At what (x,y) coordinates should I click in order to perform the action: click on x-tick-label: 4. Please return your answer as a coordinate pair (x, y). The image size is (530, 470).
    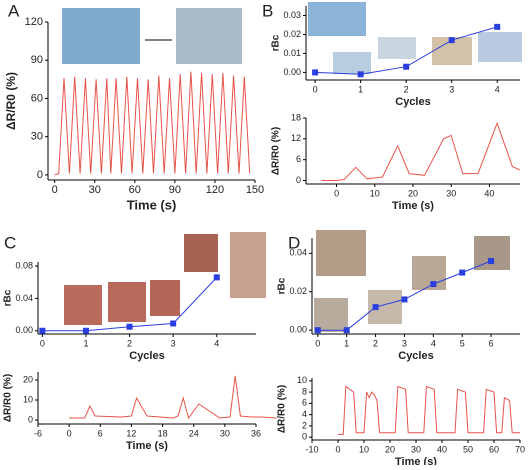
    Looking at the image, I should click on (433, 343).